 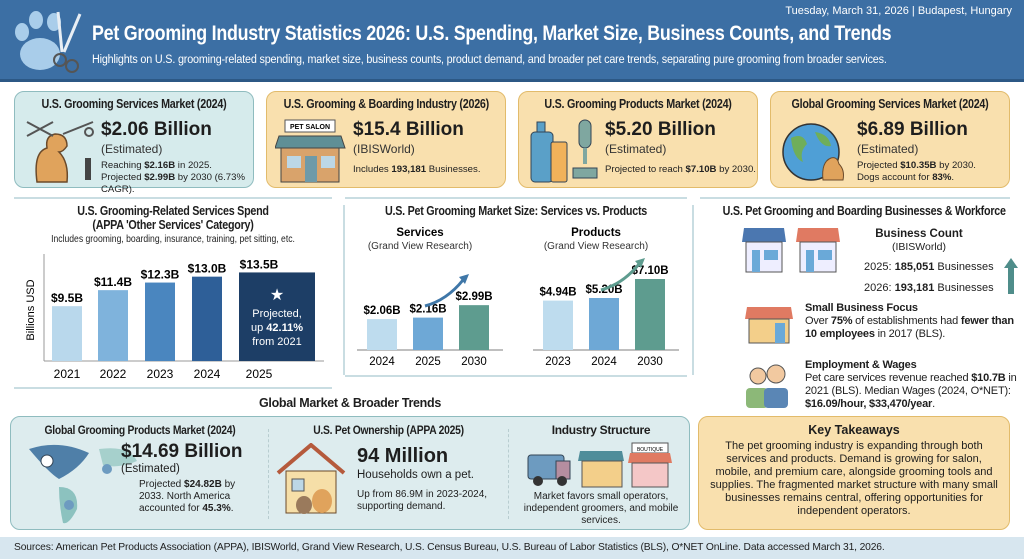 What do you see at coordinates (83, 484) in the screenshot?
I see `world-map-icon` at bounding box center [83, 484].